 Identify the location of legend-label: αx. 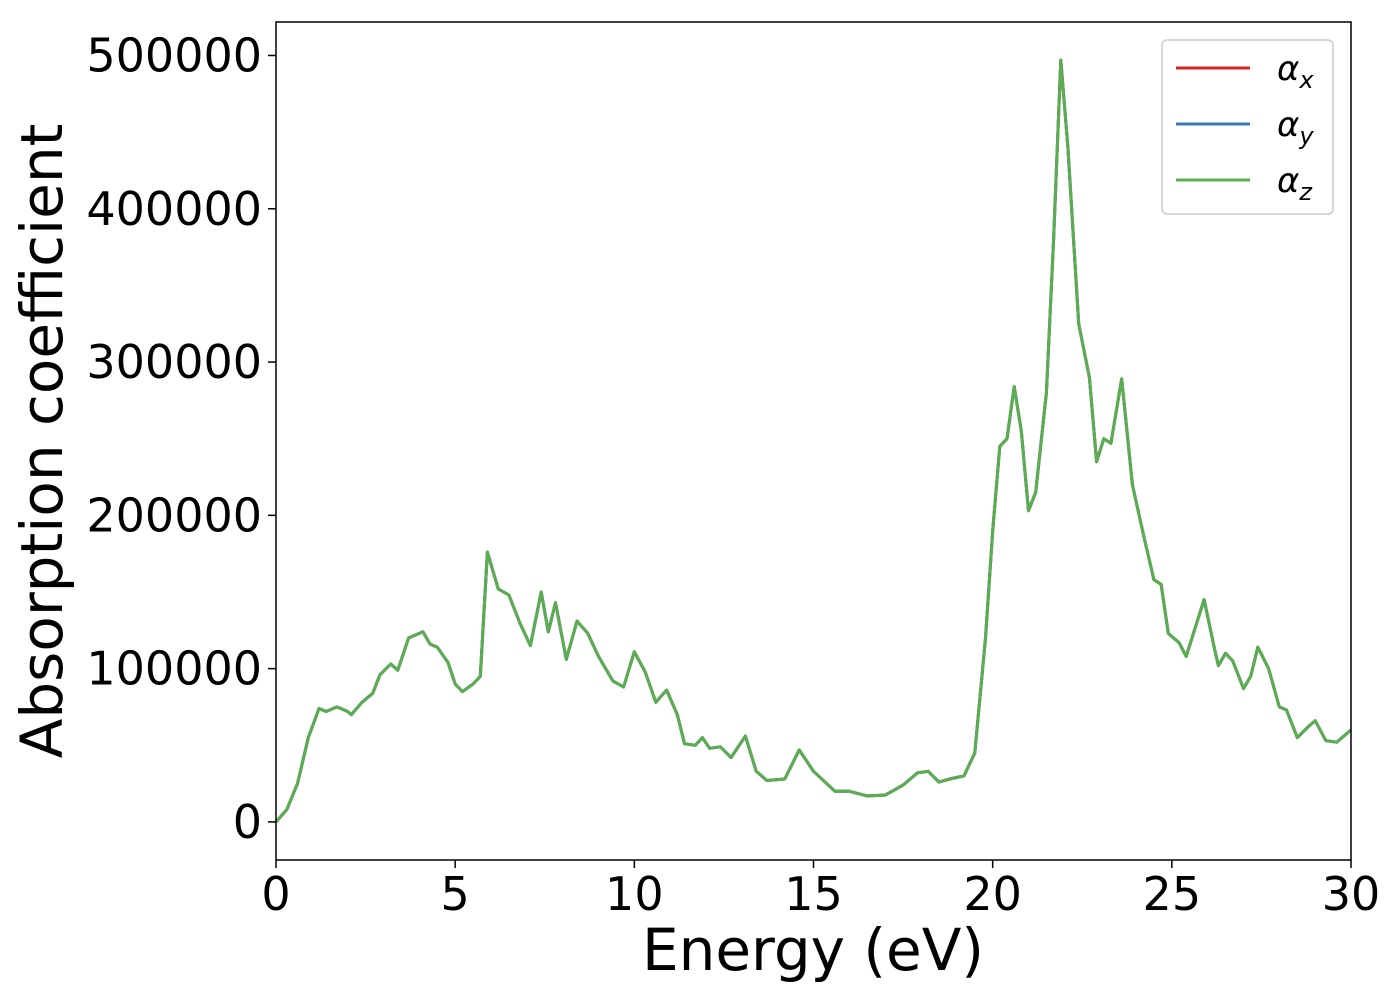
(1295, 71).